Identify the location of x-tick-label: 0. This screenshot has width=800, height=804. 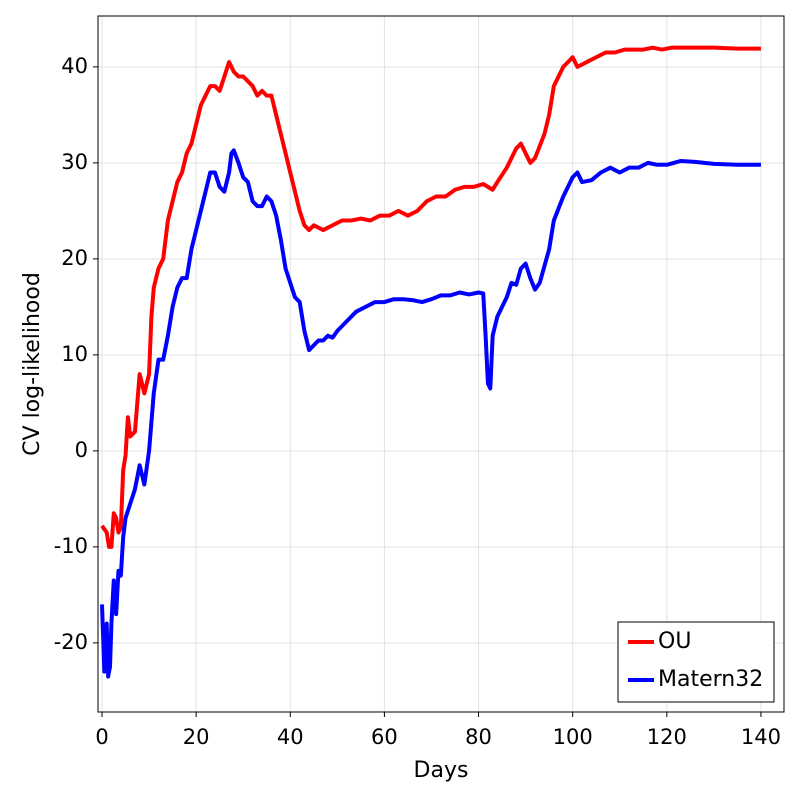
(101, 737).